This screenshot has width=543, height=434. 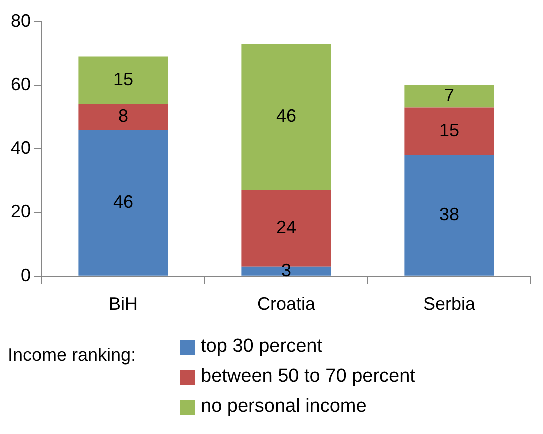 I want to click on x-tick-label: BiH, so click(x=123, y=304).